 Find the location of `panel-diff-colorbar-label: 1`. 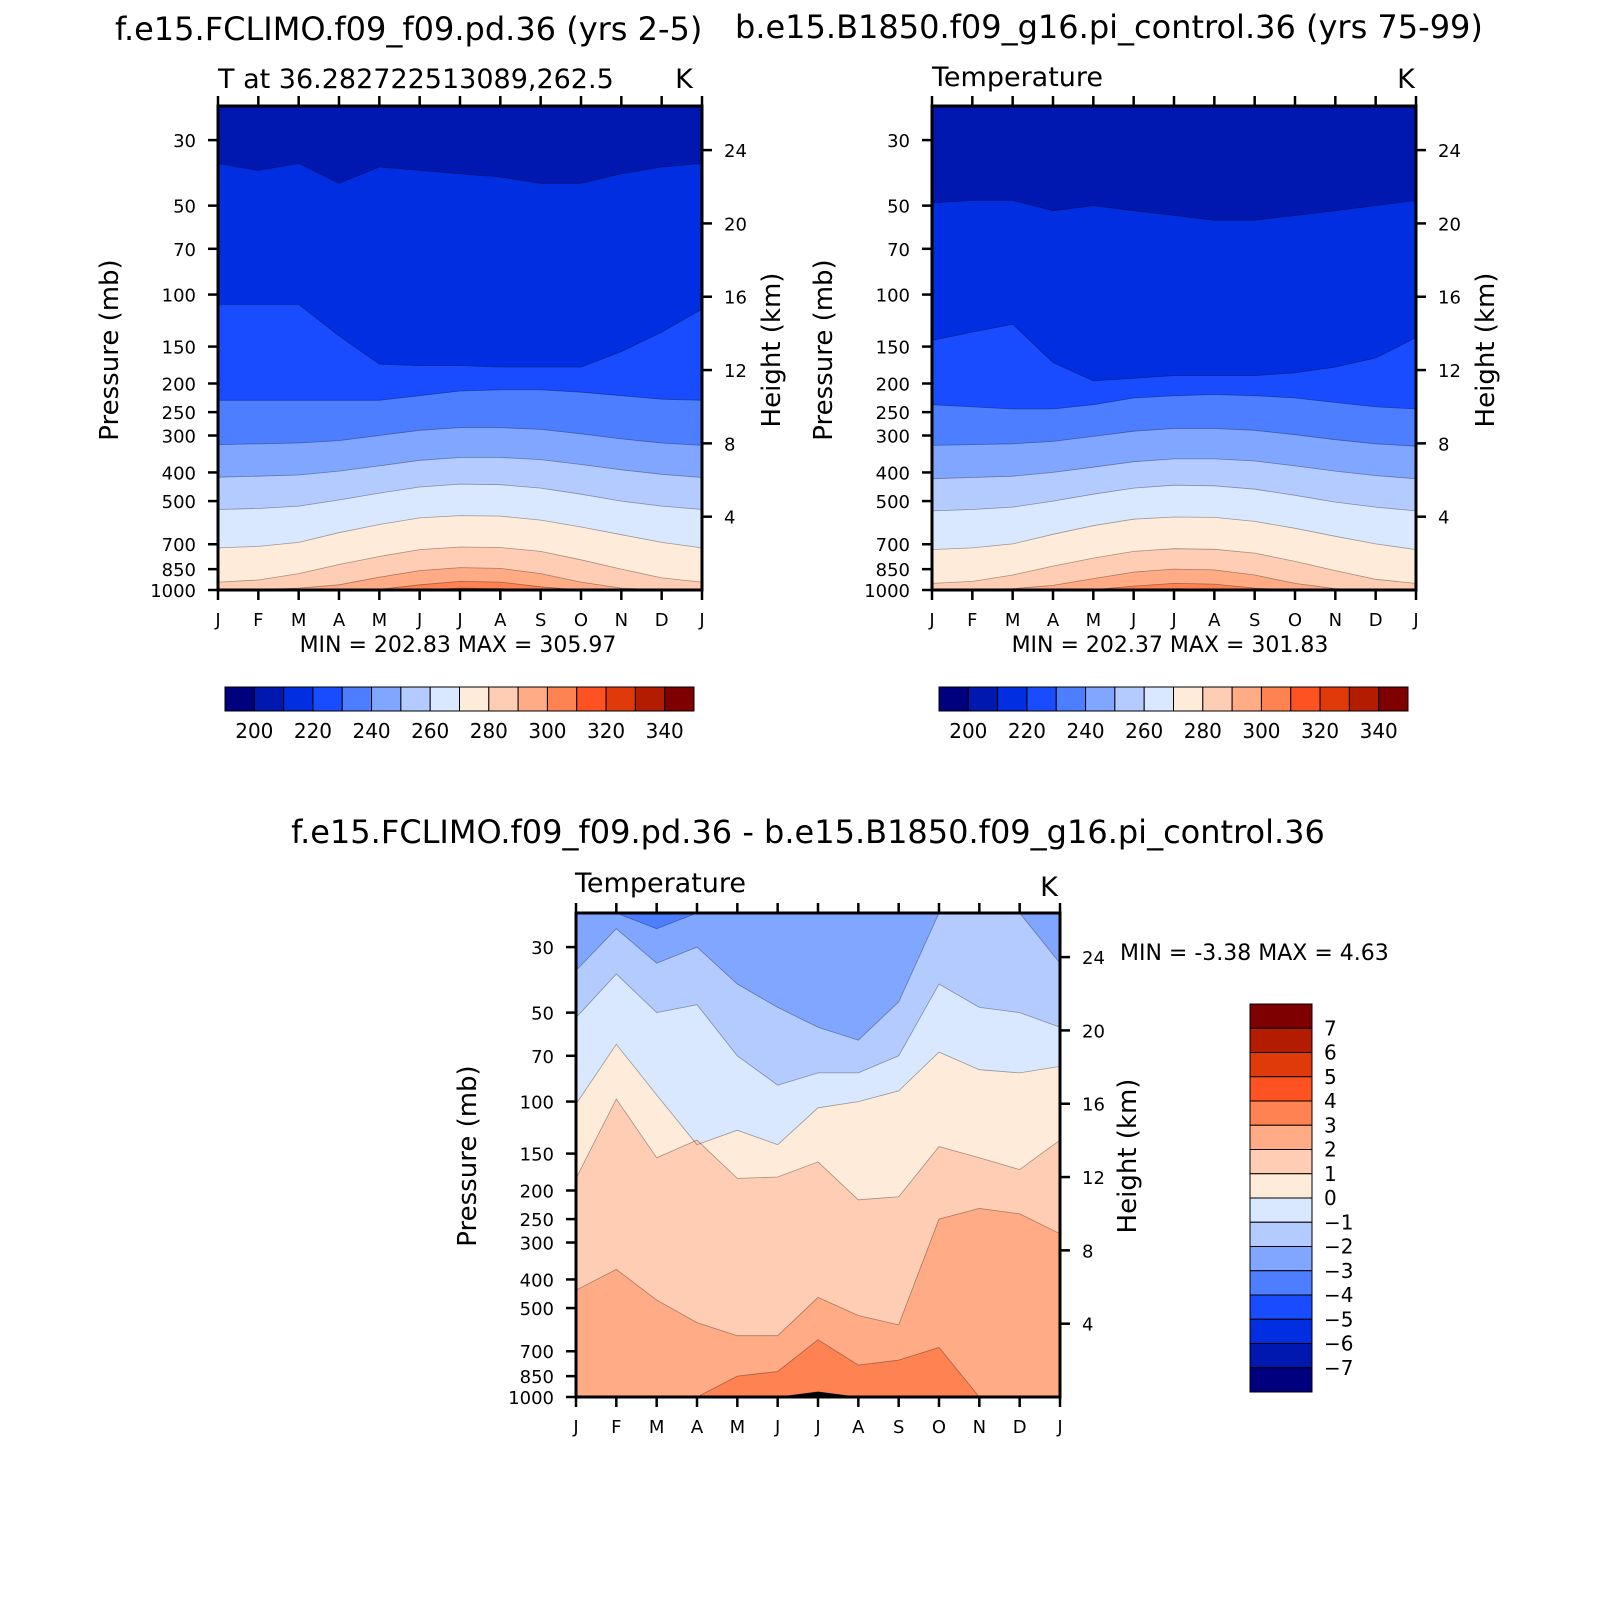

panel-diff-colorbar-label: 1 is located at coordinates (1330, 1174).